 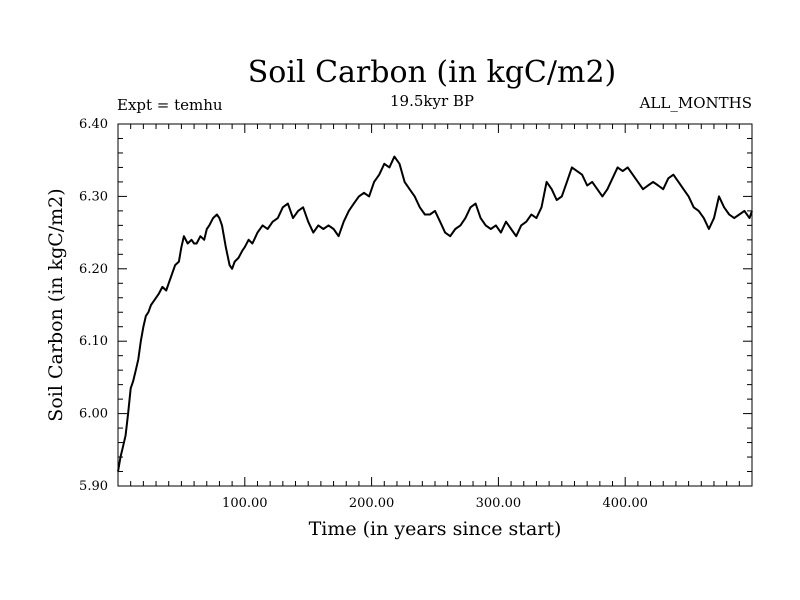 What do you see at coordinates (93, 269) in the screenshot?
I see `y-tick-label: 6.20` at bounding box center [93, 269].